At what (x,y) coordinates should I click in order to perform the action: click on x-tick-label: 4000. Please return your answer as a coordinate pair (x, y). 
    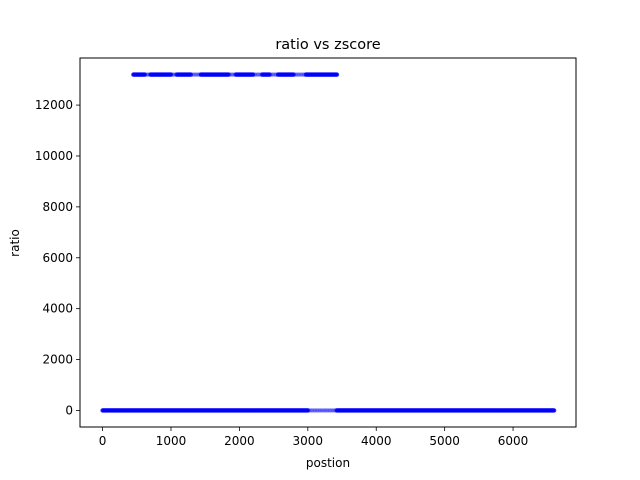
    Looking at the image, I should click on (376, 441).